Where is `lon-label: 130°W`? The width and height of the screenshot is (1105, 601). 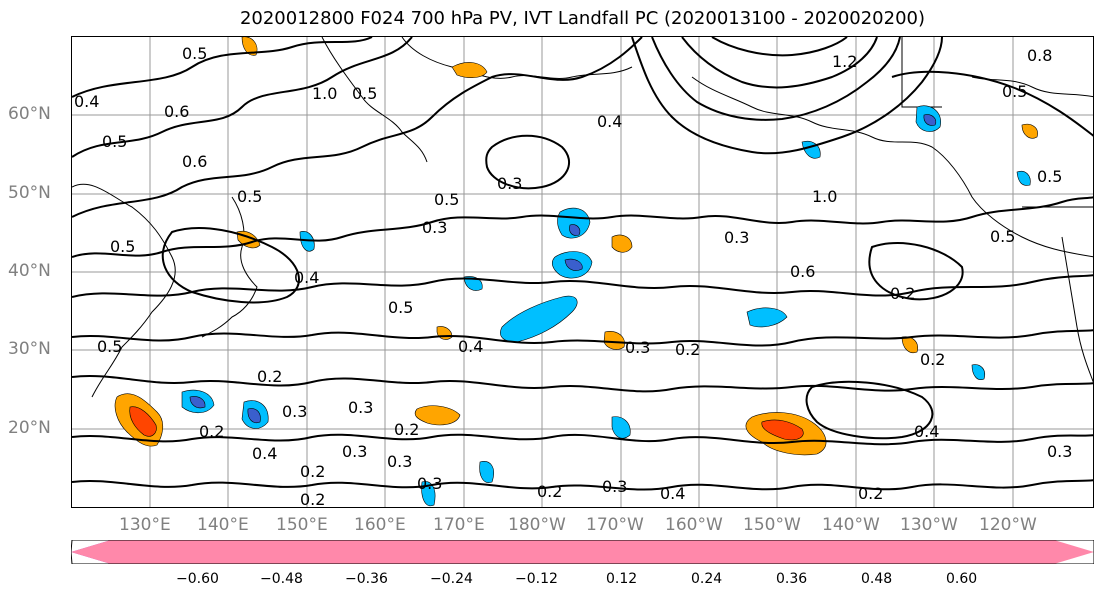 lon-label: 130°W is located at coordinates (929, 525).